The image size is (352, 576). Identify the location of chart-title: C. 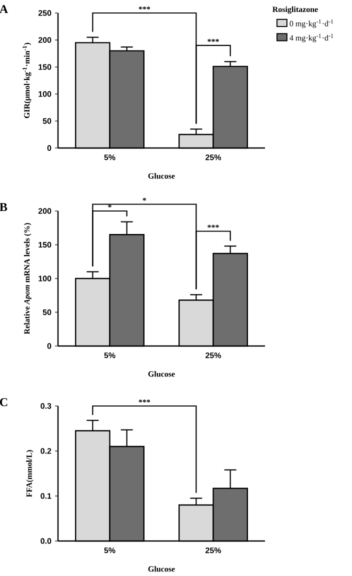
(4, 402).